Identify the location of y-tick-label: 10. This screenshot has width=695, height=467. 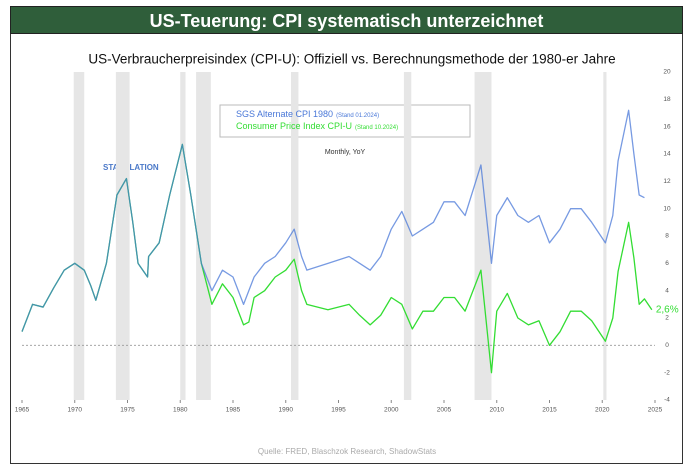
(667, 208).